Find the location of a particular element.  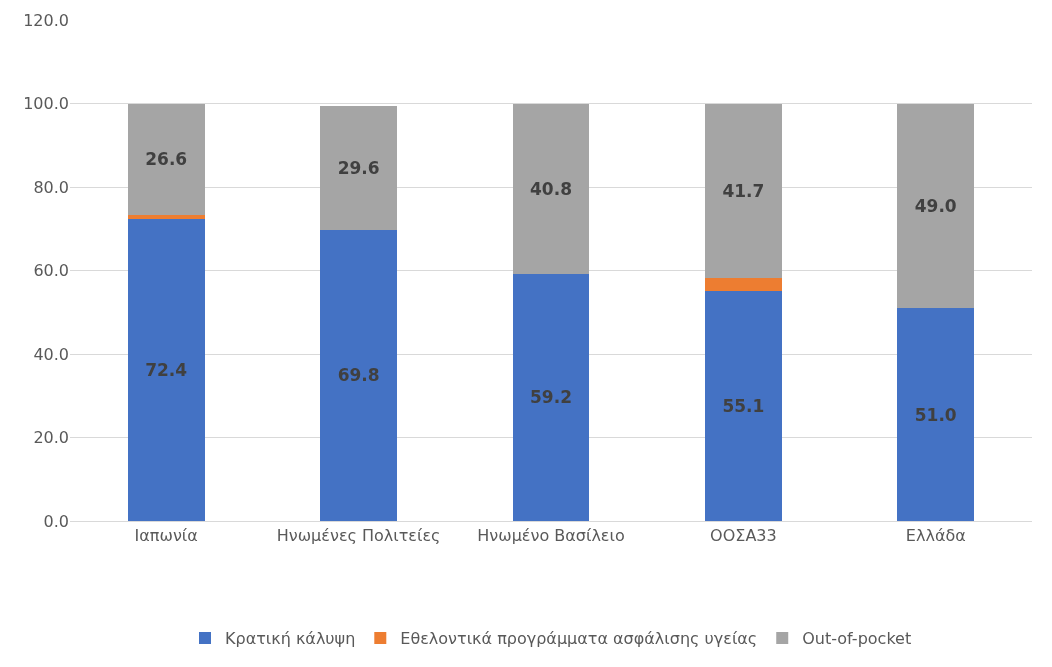

data-label: 26.6 is located at coordinates (166, 159).